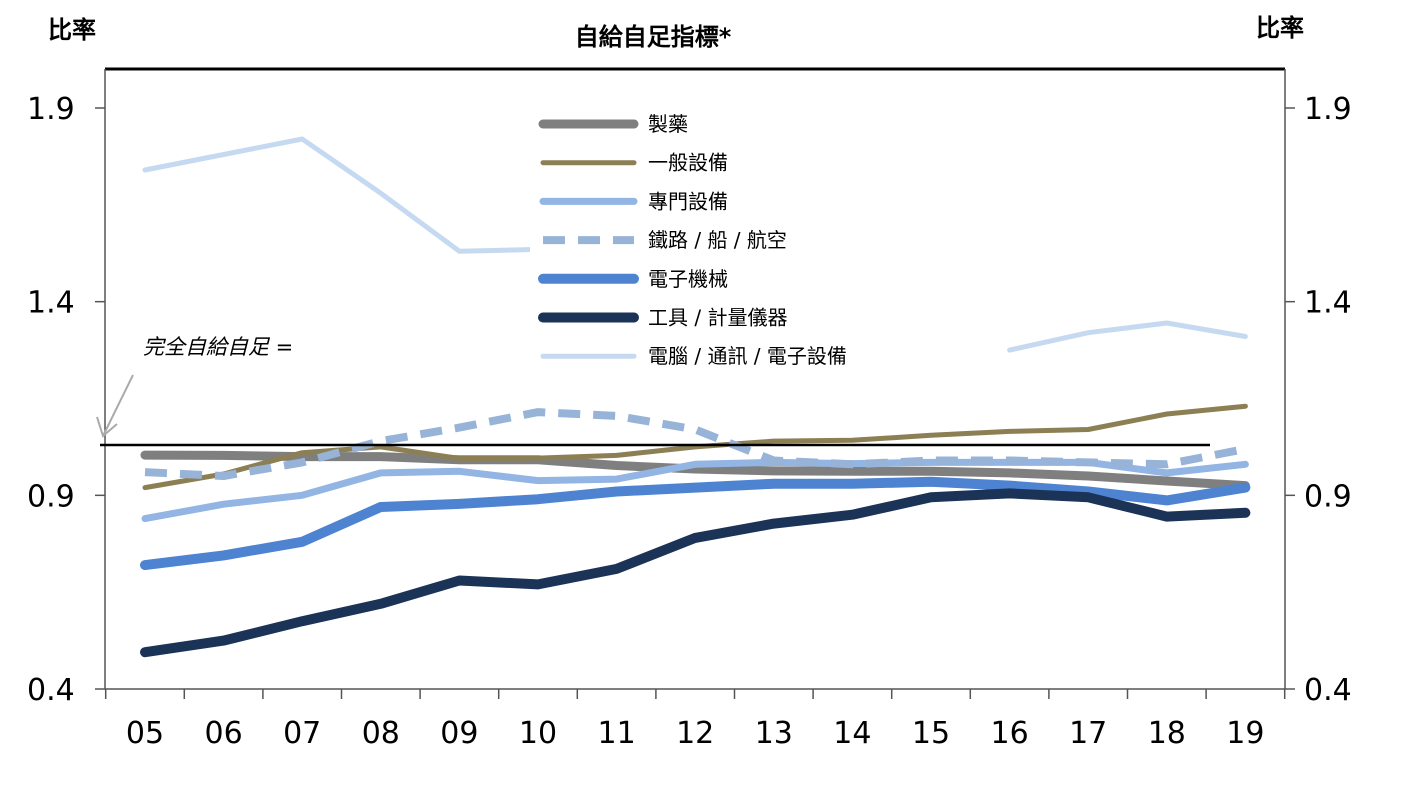 The height and width of the screenshot is (788, 1419). What do you see at coordinates (1167, 733) in the screenshot?
I see `x-tick-label: 18` at bounding box center [1167, 733].